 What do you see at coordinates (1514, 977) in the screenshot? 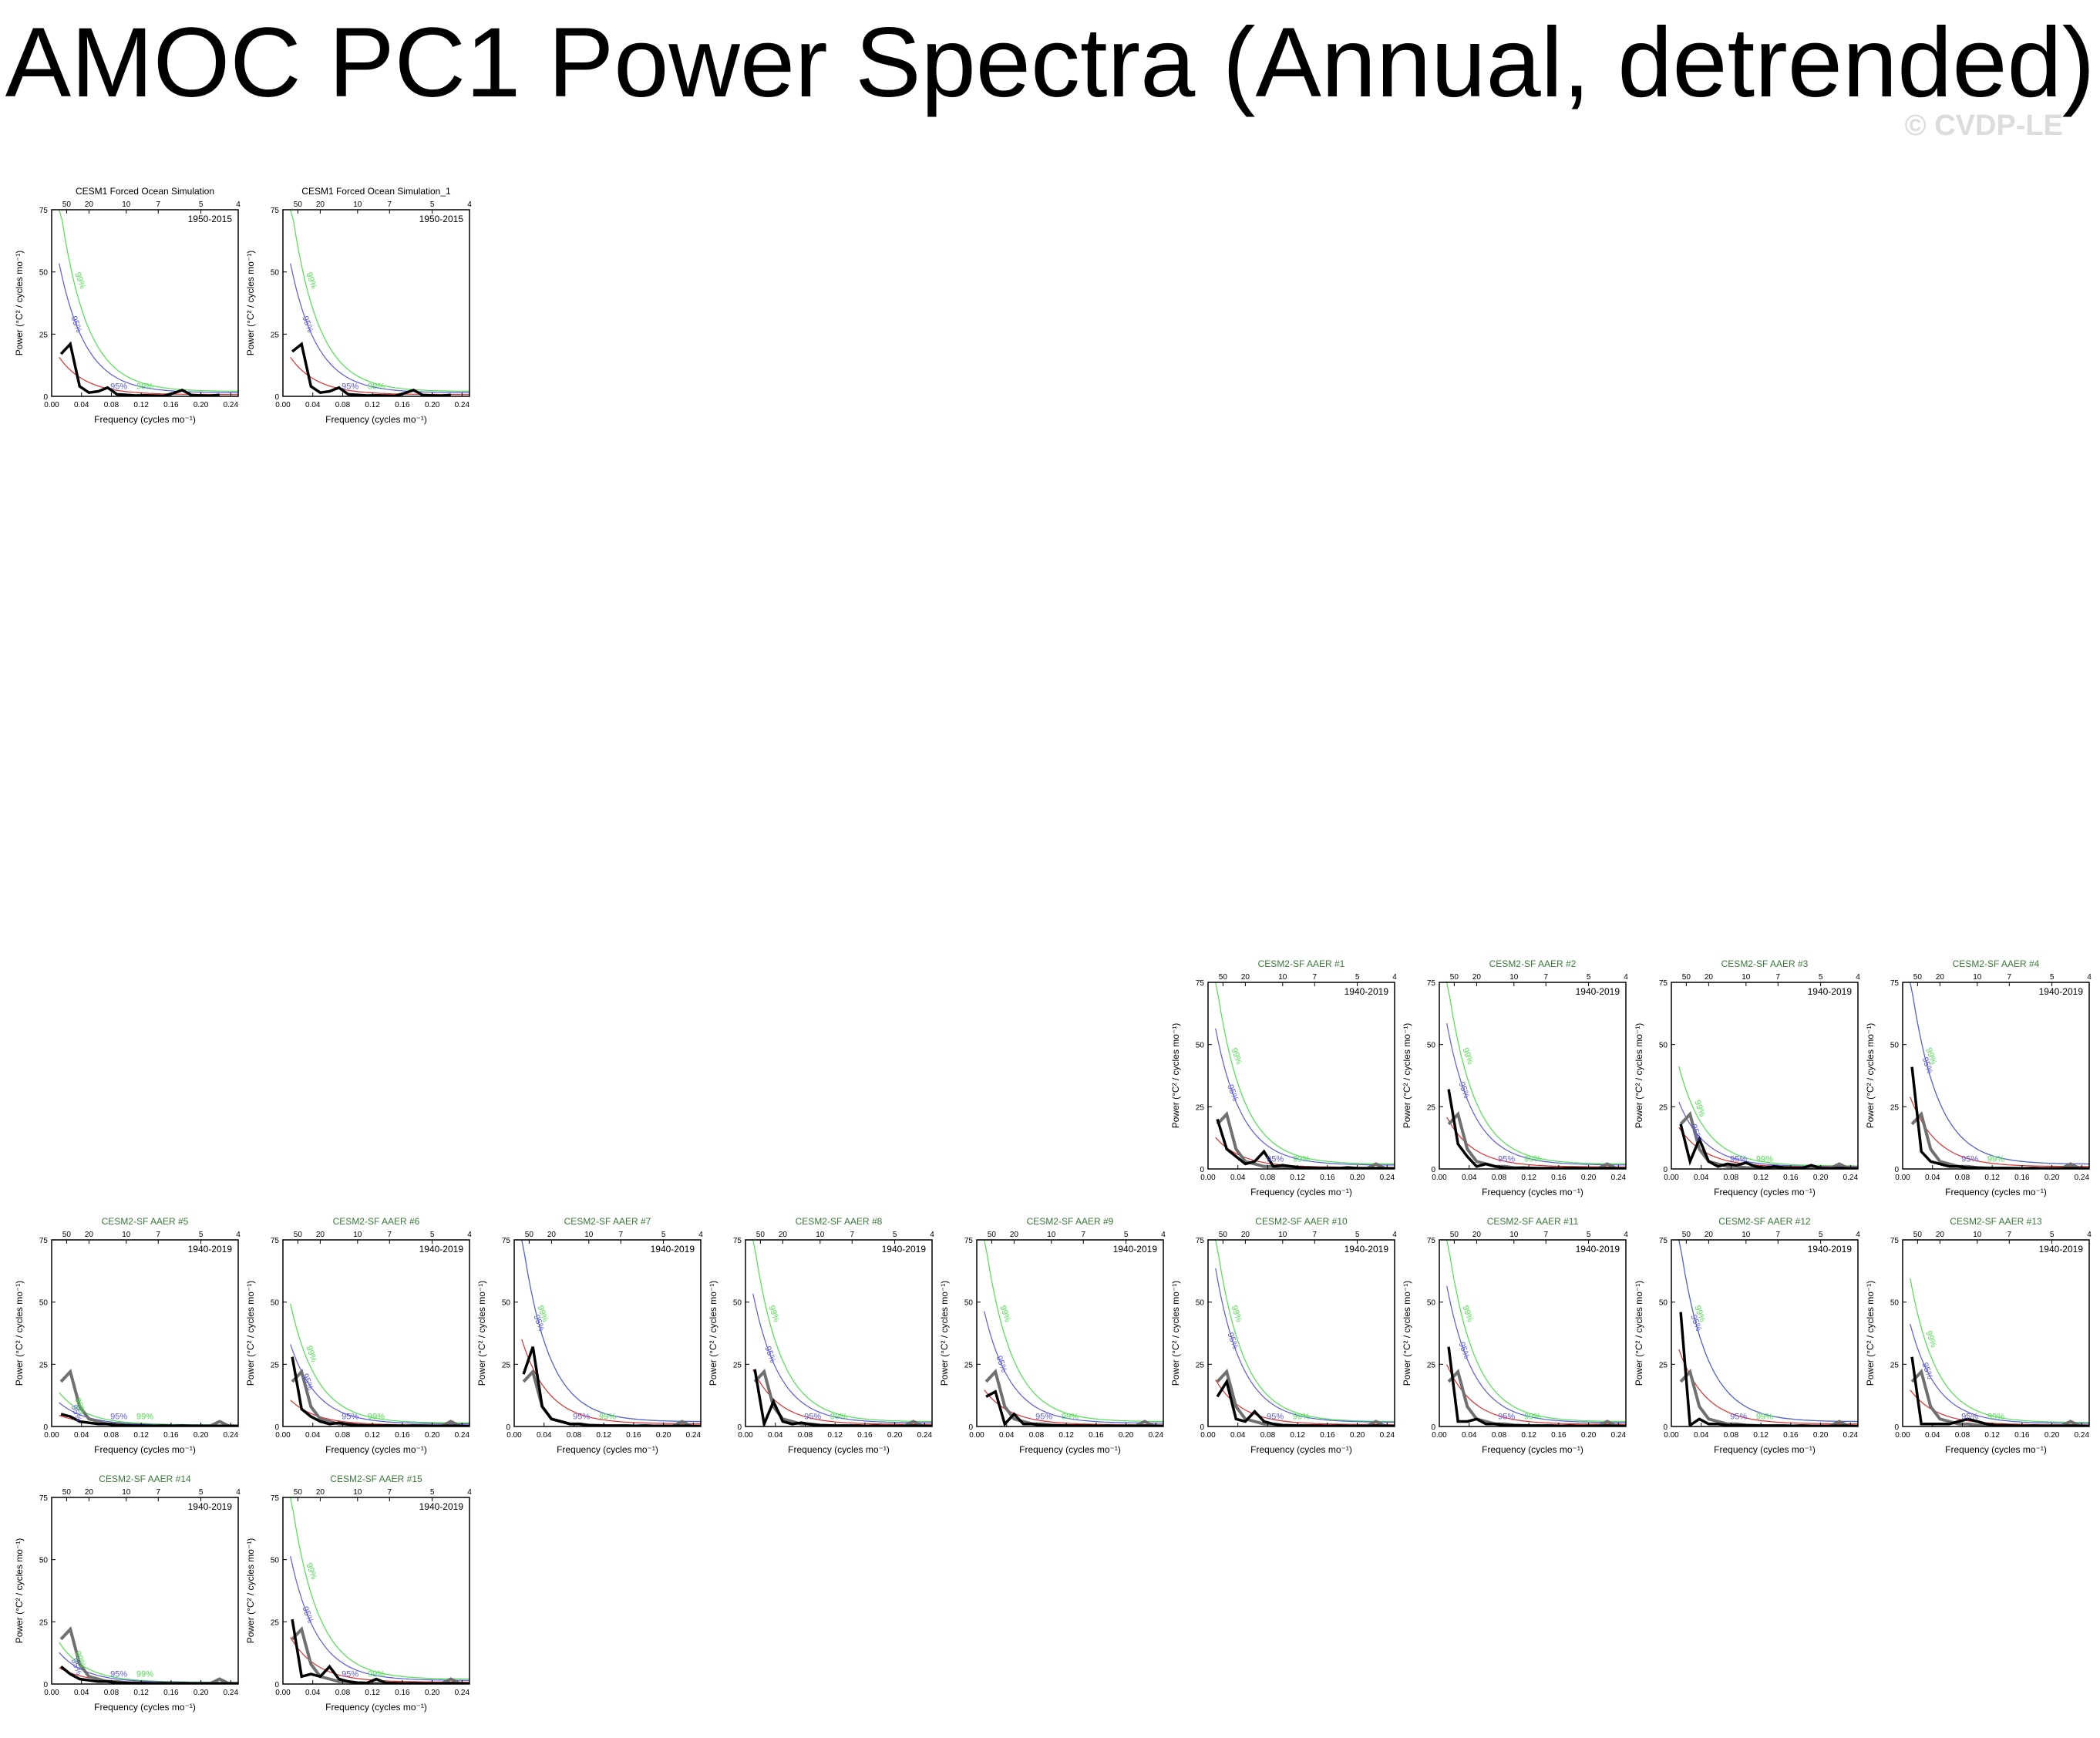
I see `period-tick-label: 10` at bounding box center [1514, 977].